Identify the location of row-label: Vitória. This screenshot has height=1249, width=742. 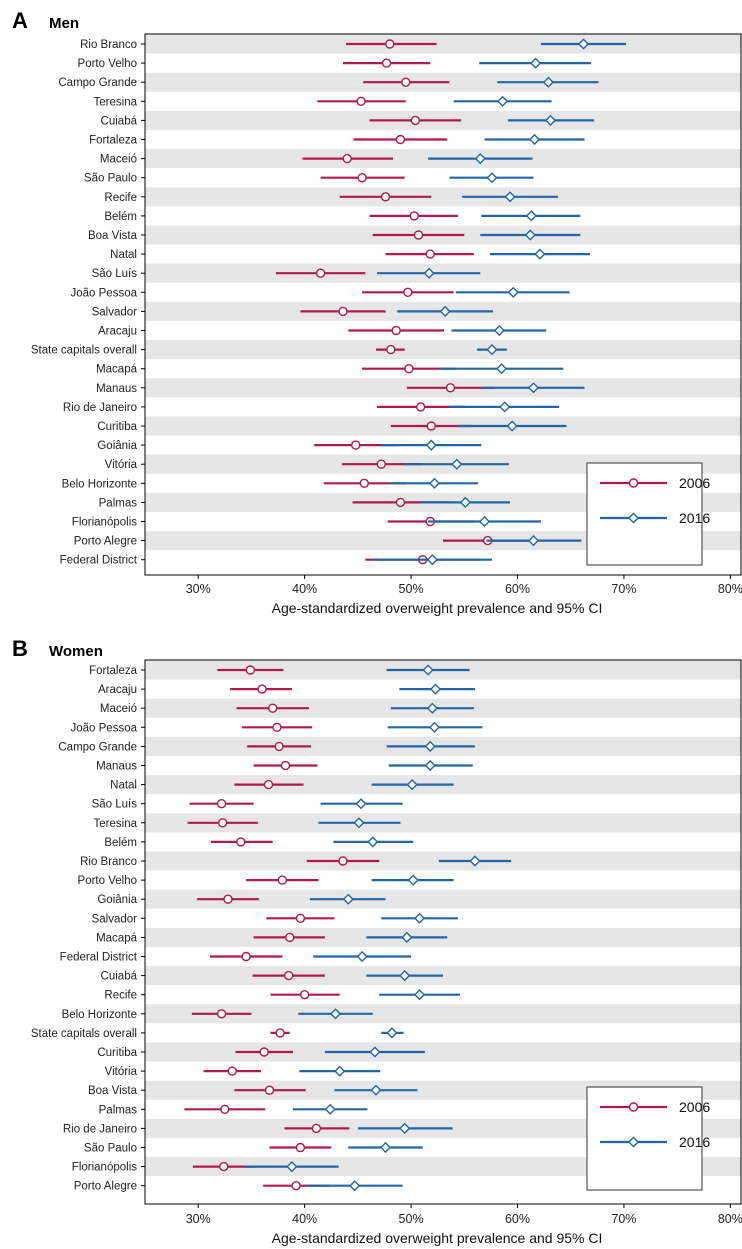
(121, 1072).